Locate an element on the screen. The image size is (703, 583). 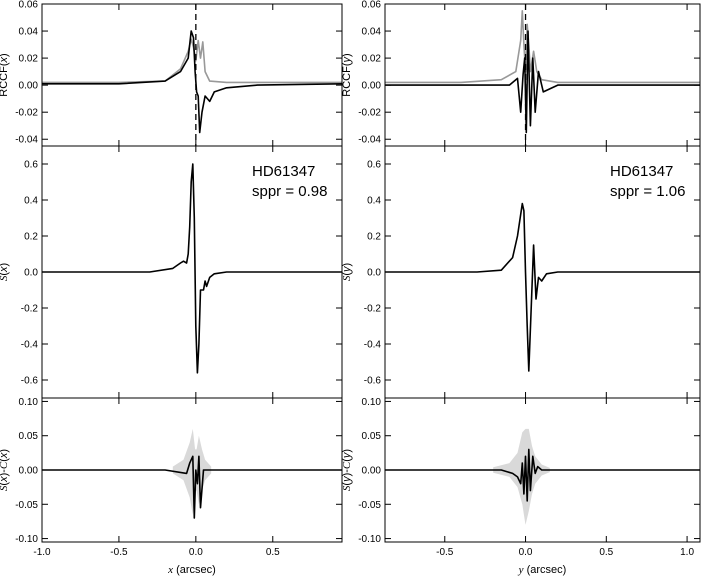
x-axis-label: y (arcsec) is located at coordinates (542, 570).